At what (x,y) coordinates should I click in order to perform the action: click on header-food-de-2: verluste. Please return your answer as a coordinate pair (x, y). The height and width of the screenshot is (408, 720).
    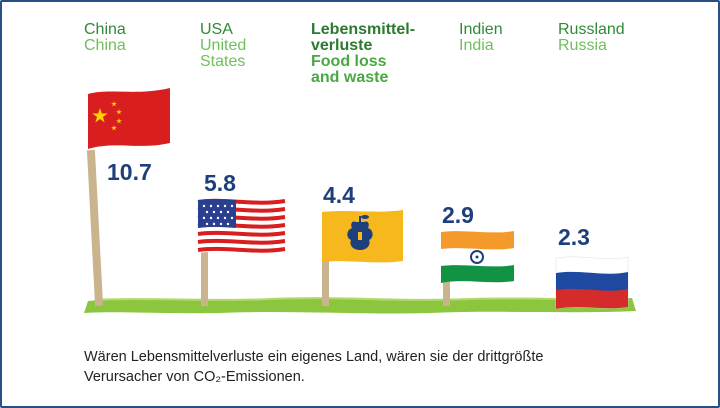
    Looking at the image, I should click on (342, 45).